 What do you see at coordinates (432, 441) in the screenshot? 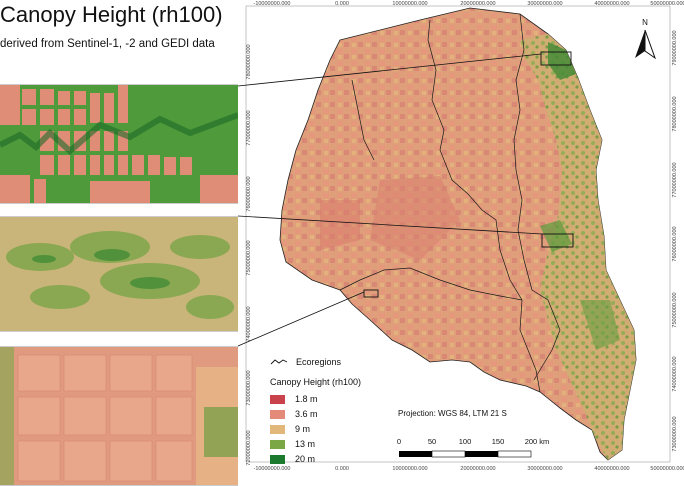
I see `scale-label: 50` at bounding box center [432, 441].